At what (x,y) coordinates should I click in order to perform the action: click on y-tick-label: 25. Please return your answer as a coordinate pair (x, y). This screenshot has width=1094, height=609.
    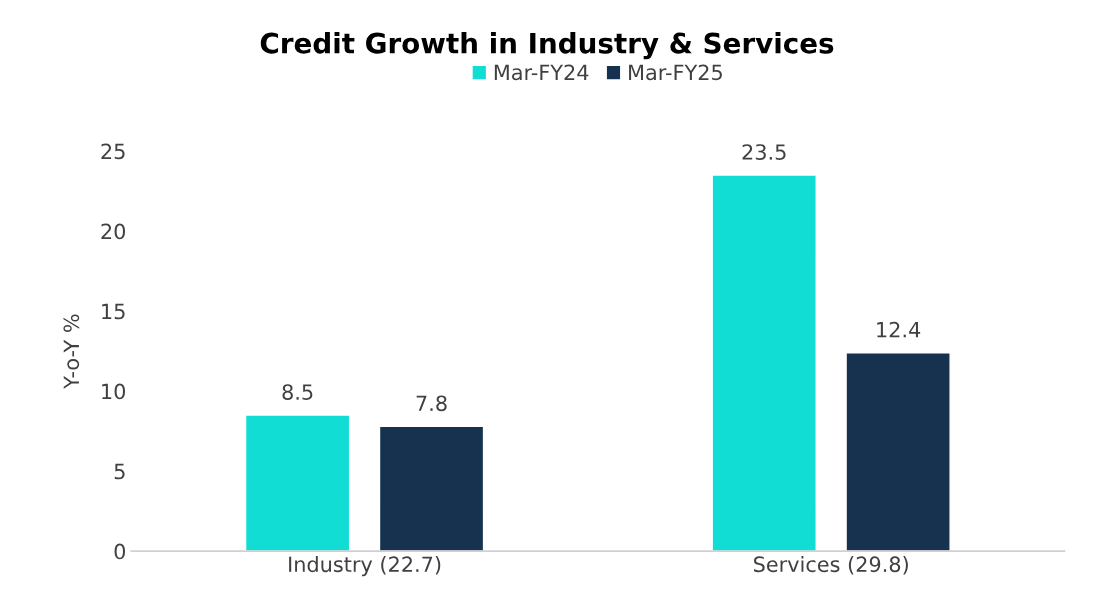
    Looking at the image, I should click on (113, 151).